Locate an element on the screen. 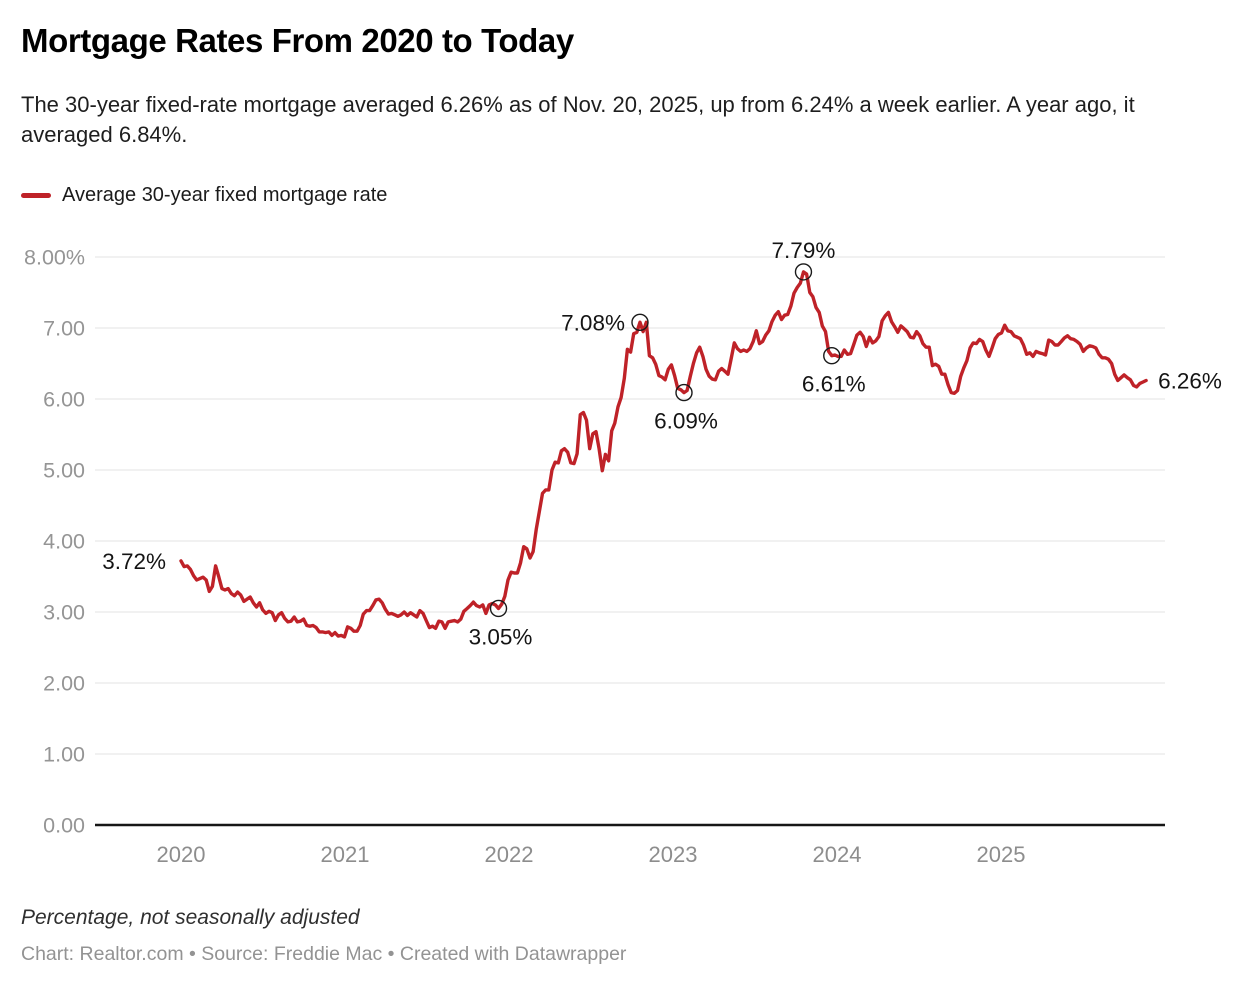 This screenshot has width=1240, height=990. chart-footnote: Percentage, not seasonally adjusted is located at coordinates (190, 917).